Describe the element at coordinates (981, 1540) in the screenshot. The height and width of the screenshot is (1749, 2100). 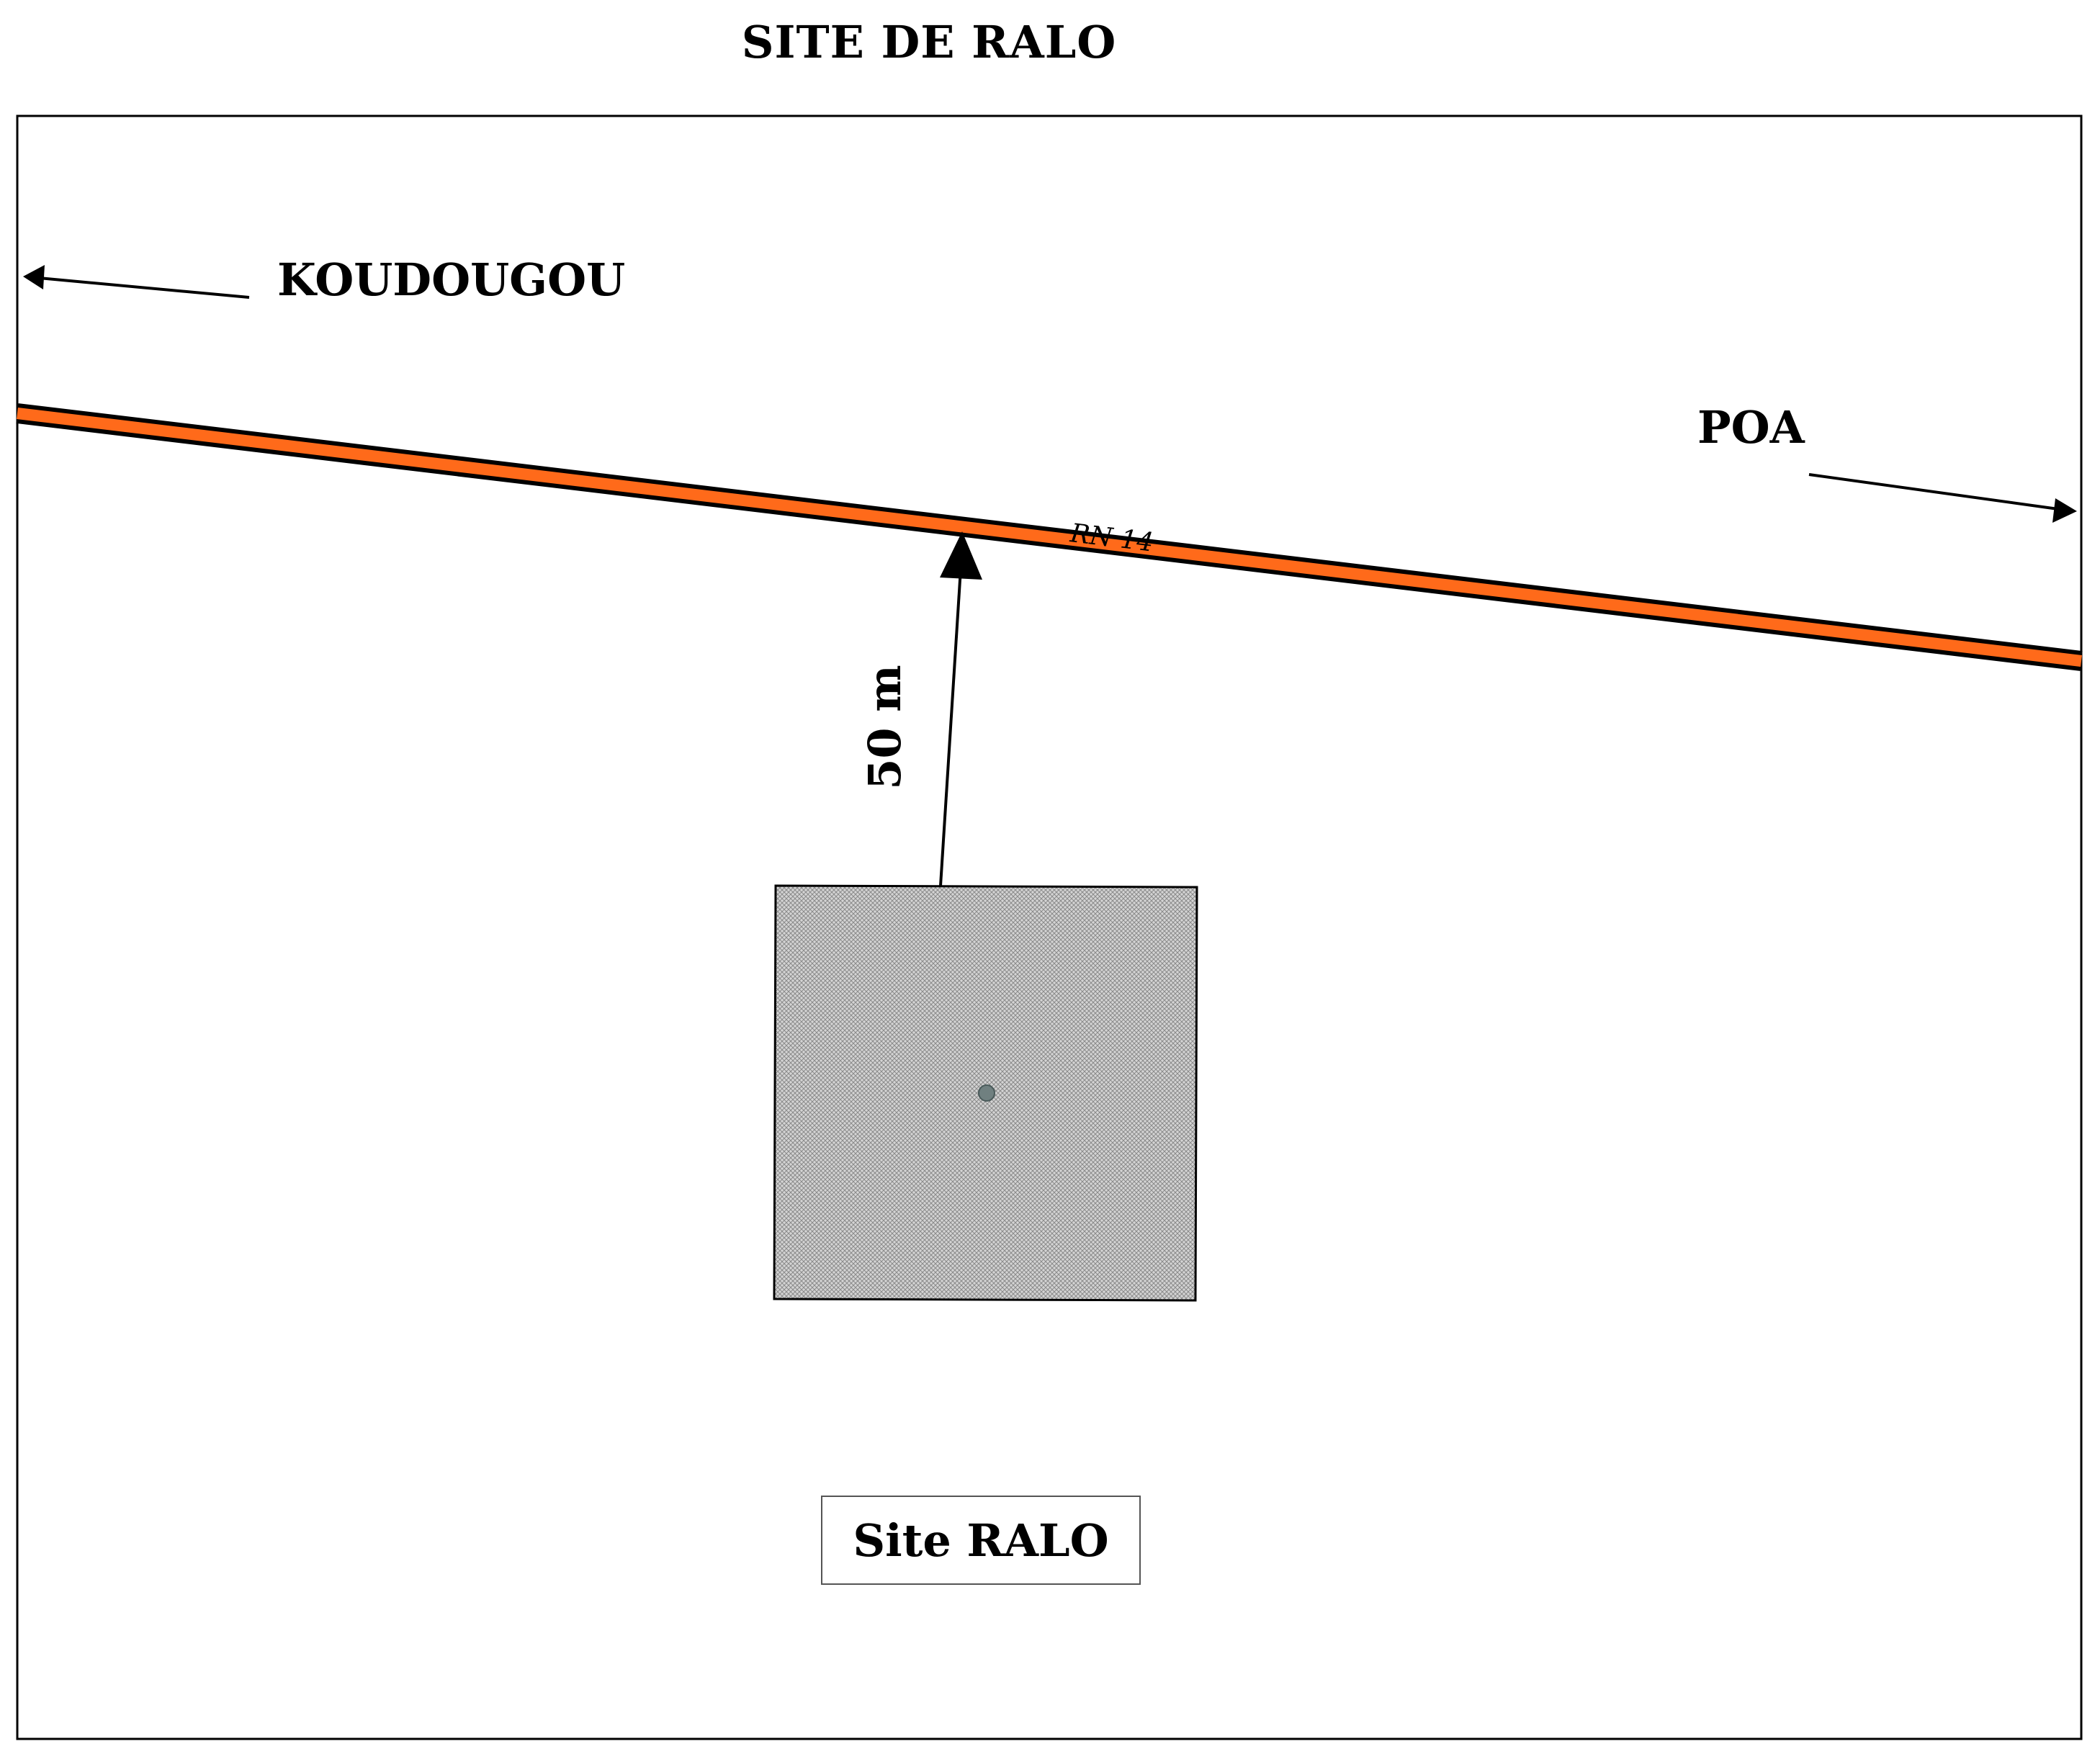
I see `site-label: Site RALO` at that location.